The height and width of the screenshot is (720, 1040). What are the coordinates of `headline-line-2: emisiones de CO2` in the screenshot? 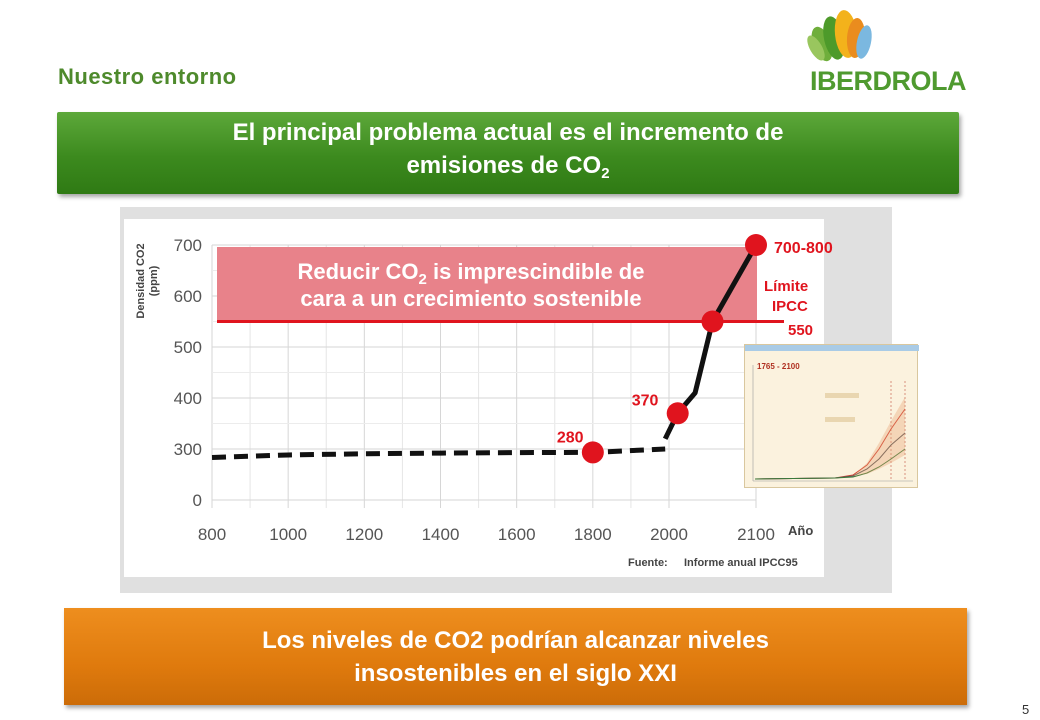 It's located at (508, 169).